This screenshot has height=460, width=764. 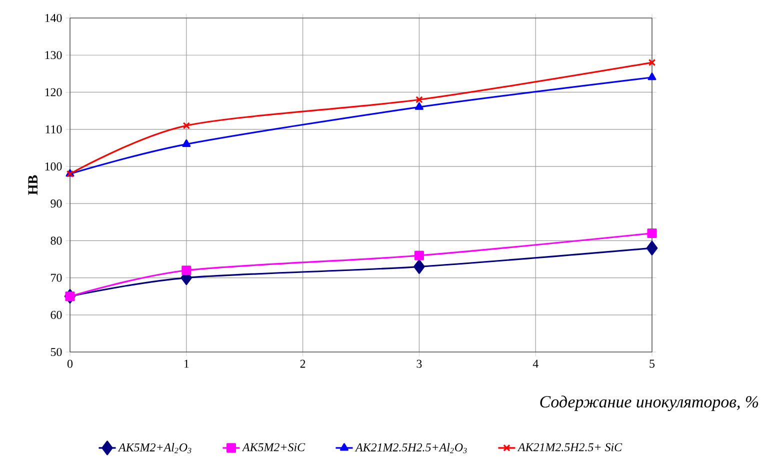 I want to click on y-tick-label: 60, so click(x=56, y=314).